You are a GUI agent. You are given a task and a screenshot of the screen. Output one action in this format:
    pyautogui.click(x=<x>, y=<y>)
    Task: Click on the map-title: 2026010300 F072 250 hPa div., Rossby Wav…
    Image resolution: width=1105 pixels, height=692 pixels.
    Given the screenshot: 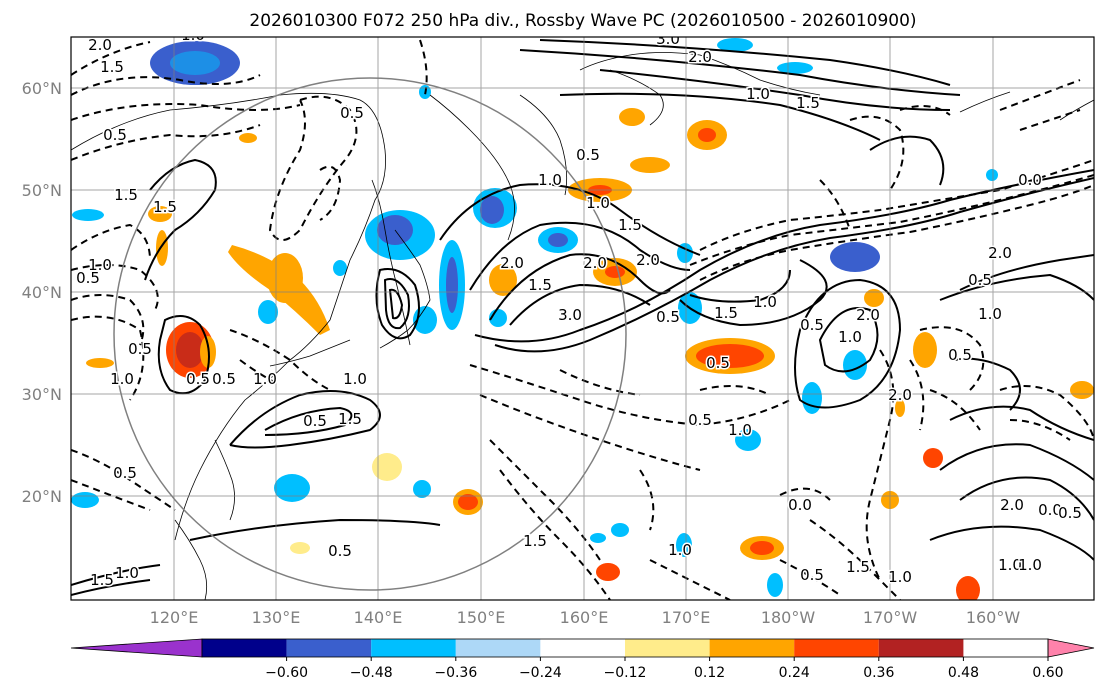 What is the action you would take?
    pyautogui.click(x=582, y=21)
    